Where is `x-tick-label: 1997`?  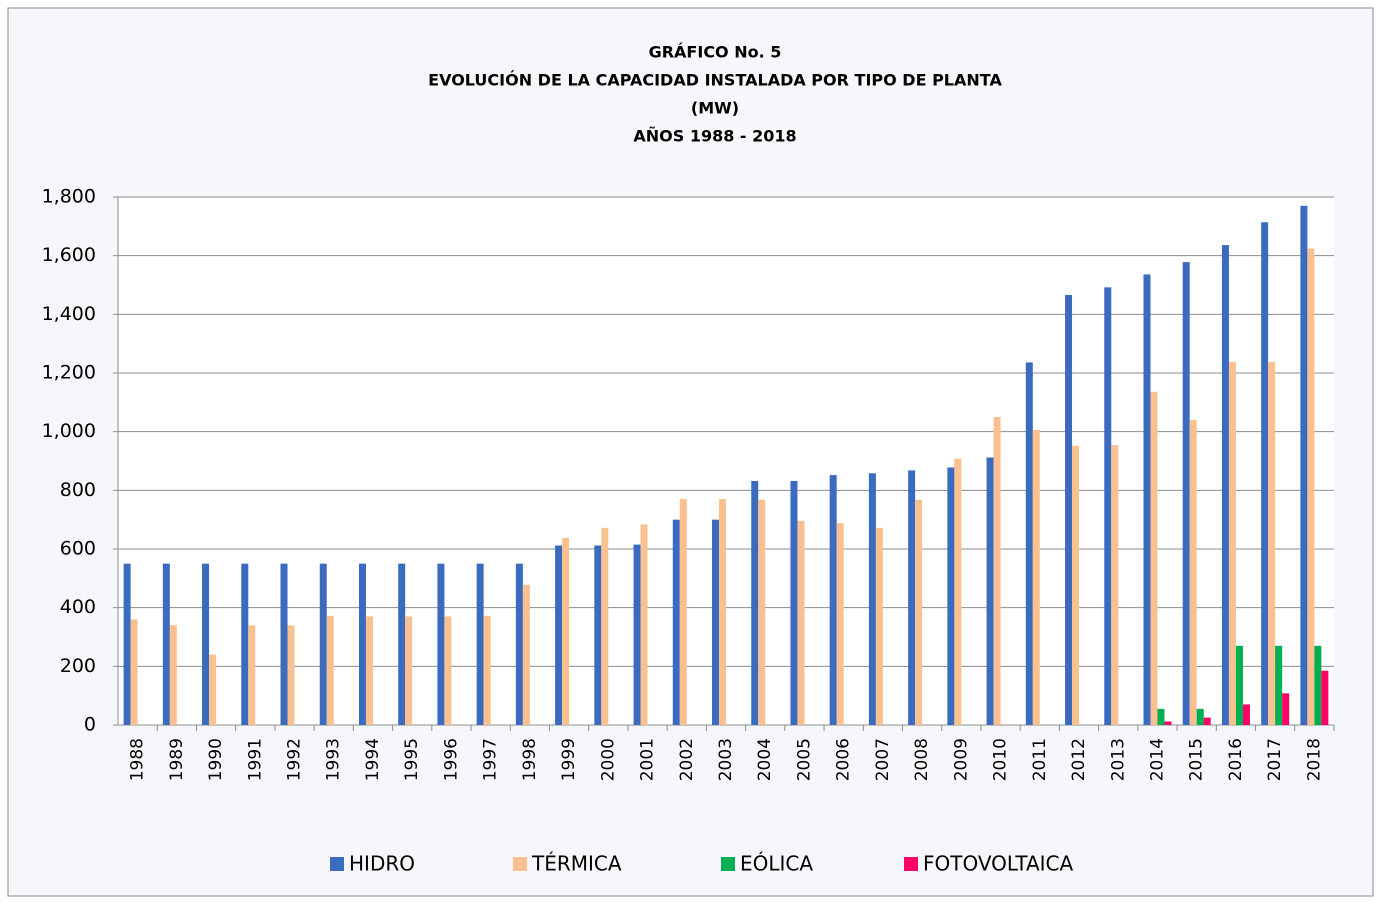 x-tick-label: 1997 is located at coordinates (491, 759).